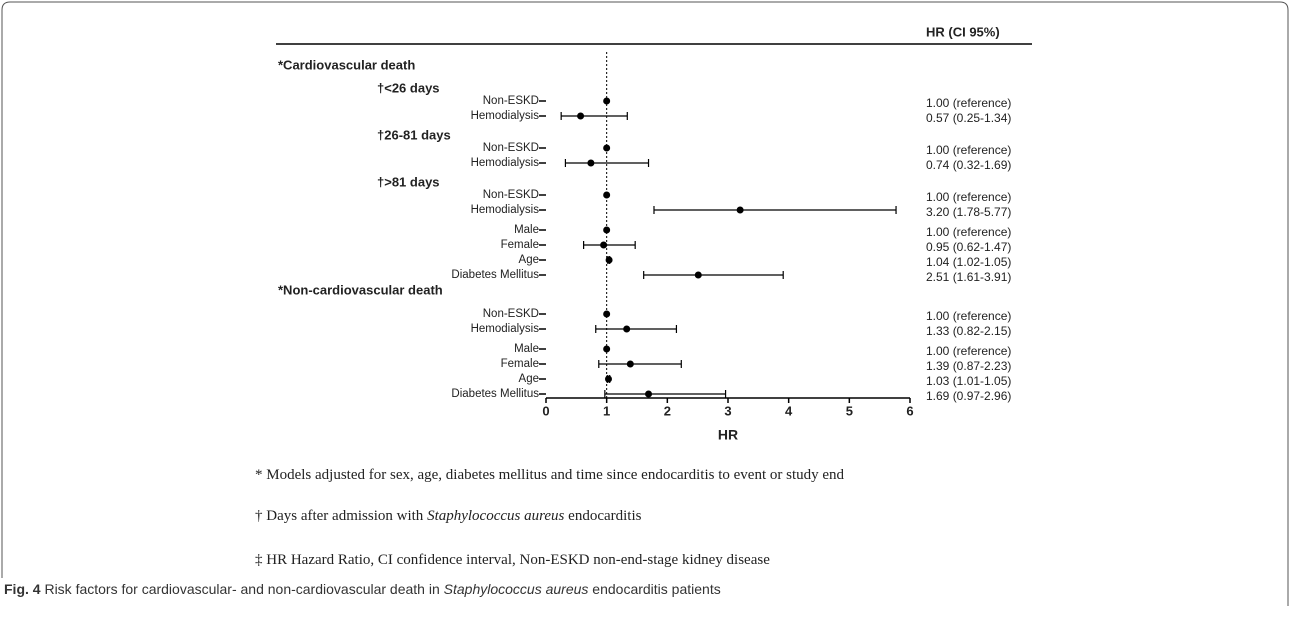 The width and height of the screenshot is (1290, 618). What do you see at coordinates (968, 118) in the screenshot?
I see `value-label: 0.57 (0.25-1.34)` at bounding box center [968, 118].